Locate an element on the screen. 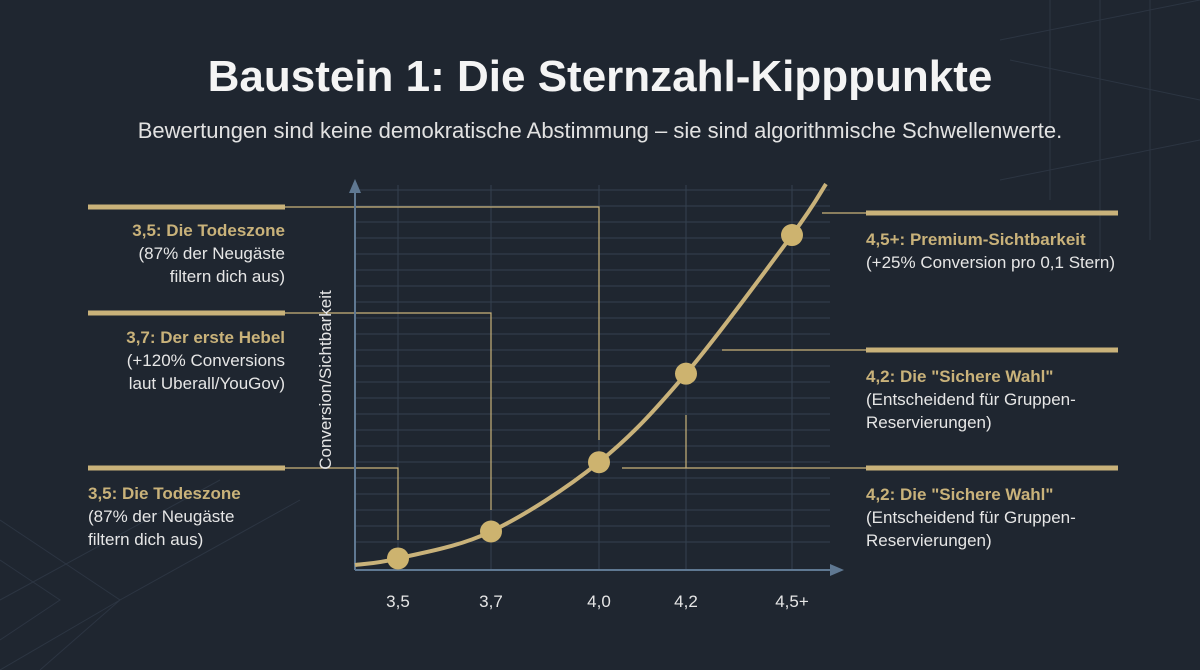 This screenshot has height=670, width=1200. annotation-heading: 3,7: Der erste Hebel is located at coordinates (205, 337).